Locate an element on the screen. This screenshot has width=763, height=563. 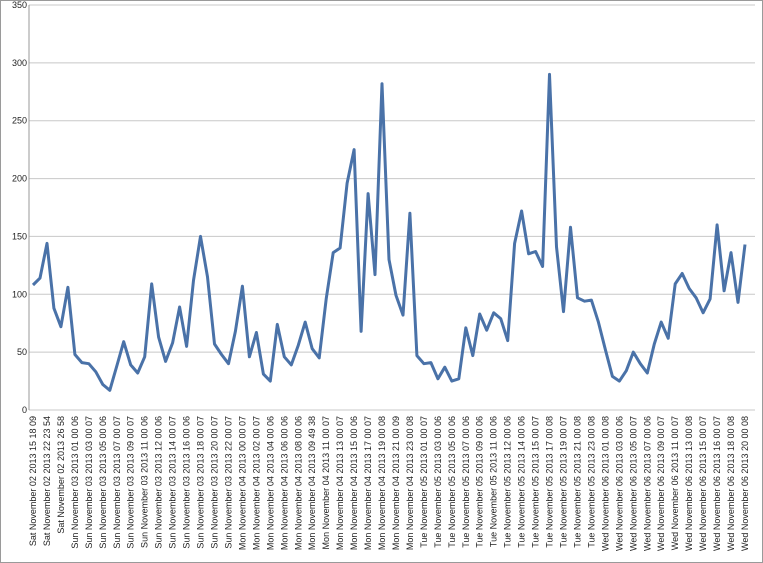
x-tick-label: Sun November 03 2013 20 00 07 is located at coordinates (214, 482).